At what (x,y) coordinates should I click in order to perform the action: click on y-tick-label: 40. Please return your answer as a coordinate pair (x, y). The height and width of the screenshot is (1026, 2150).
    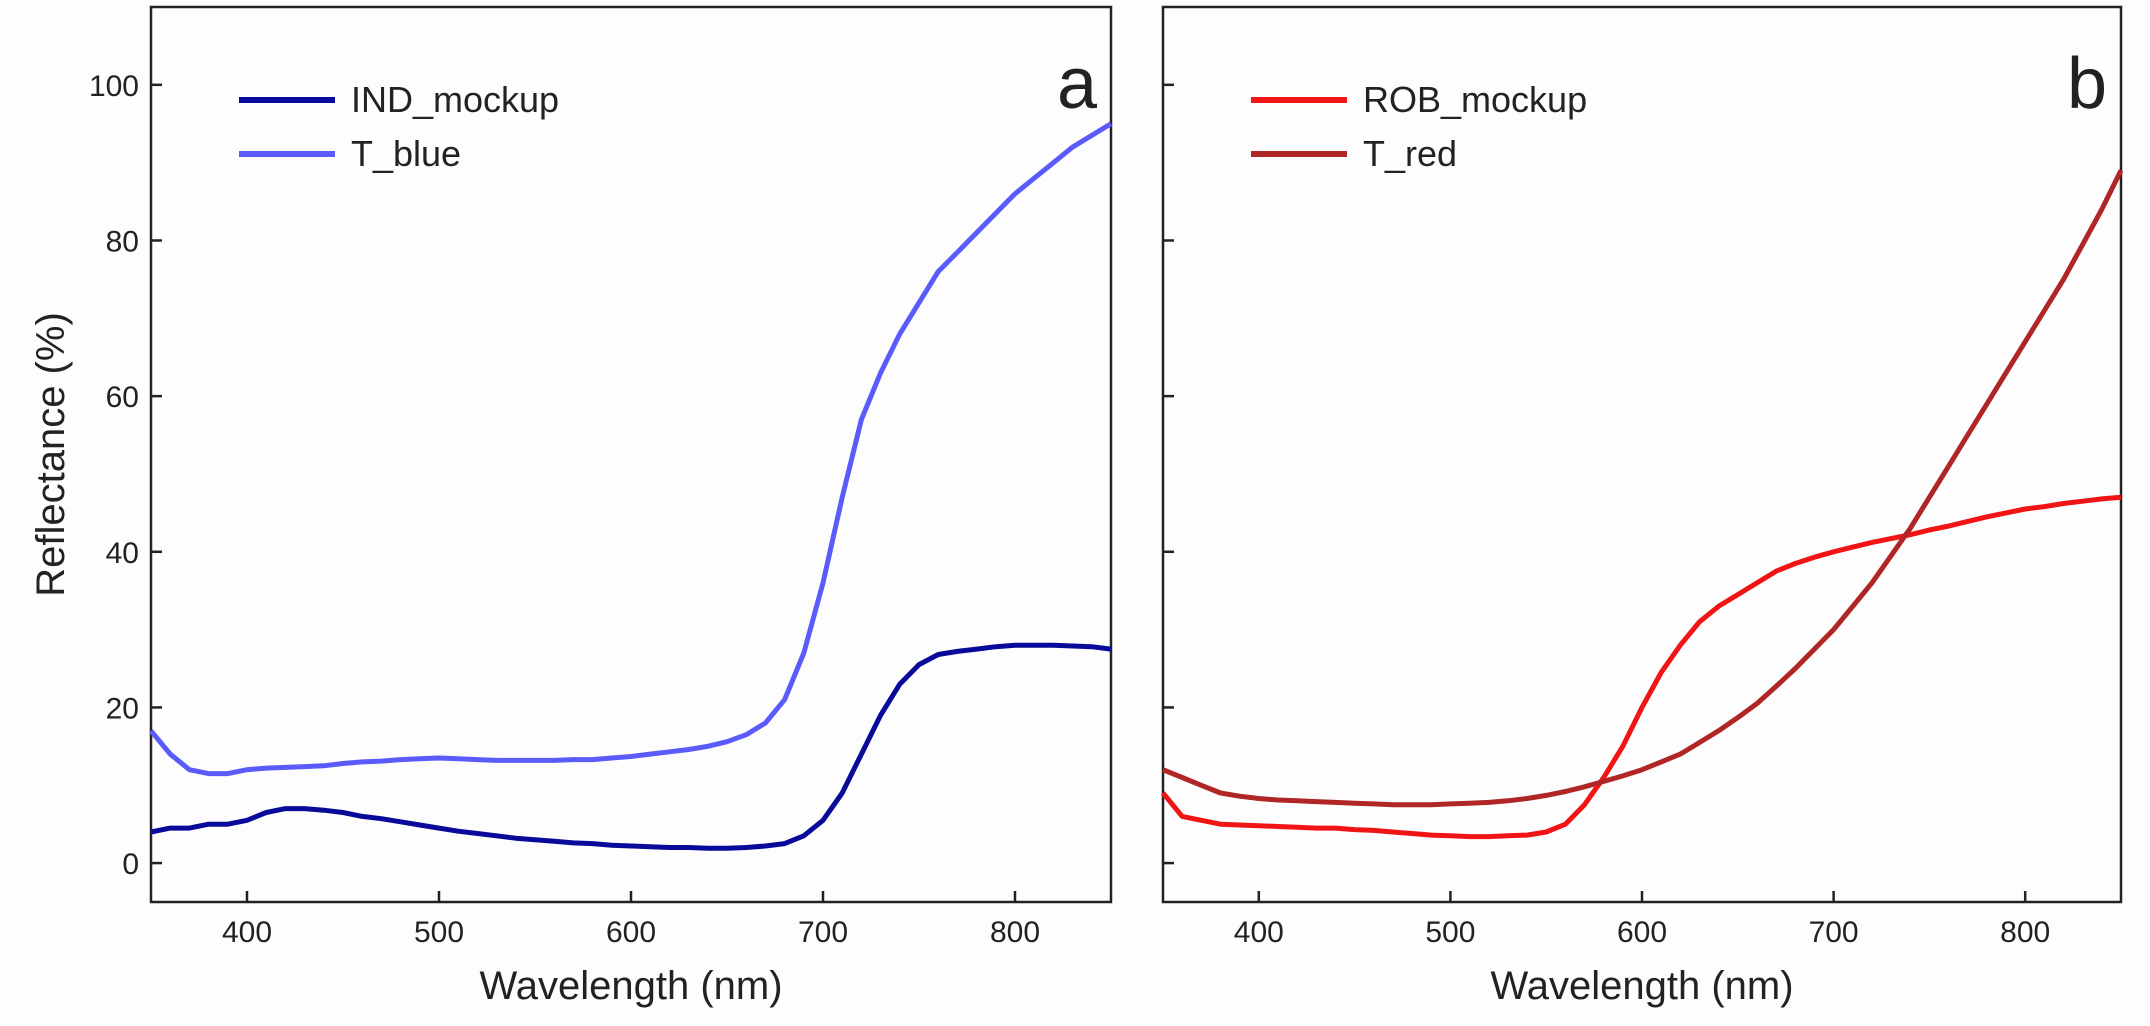
    Looking at the image, I should click on (122, 553).